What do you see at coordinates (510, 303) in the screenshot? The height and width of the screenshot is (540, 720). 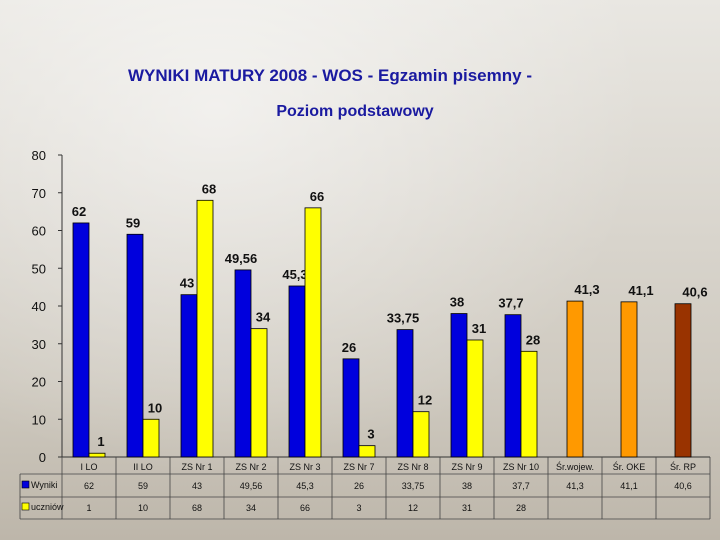 I see `data-label-wyniki: 37,7` at bounding box center [510, 303].